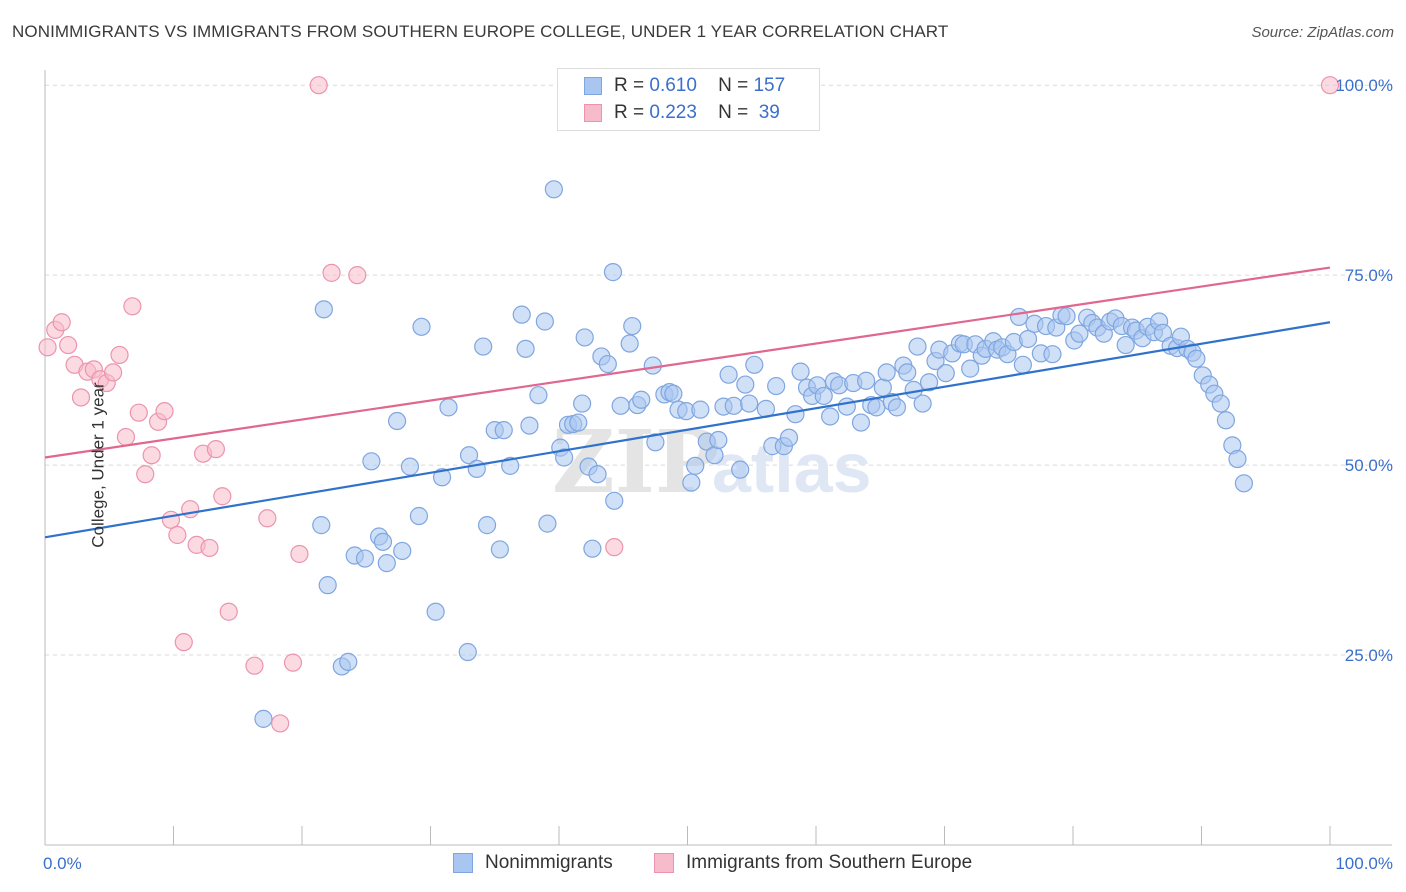 Image resolution: width=1406 pixels, height=892 pixels. What do you see at coordinates (629, 112) in the screenshot?
I see `stats-r-label: R =` at bounding box center [629, 112].